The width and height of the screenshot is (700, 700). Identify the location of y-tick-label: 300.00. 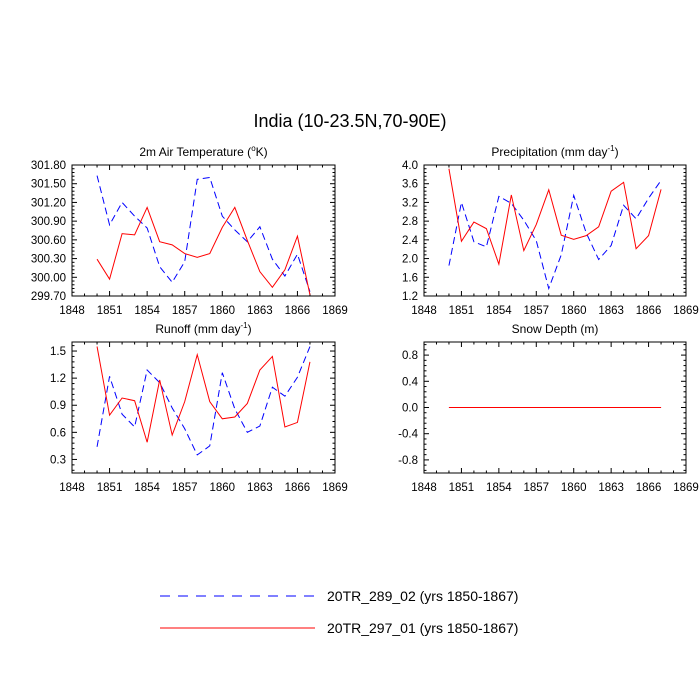
(48, 278).